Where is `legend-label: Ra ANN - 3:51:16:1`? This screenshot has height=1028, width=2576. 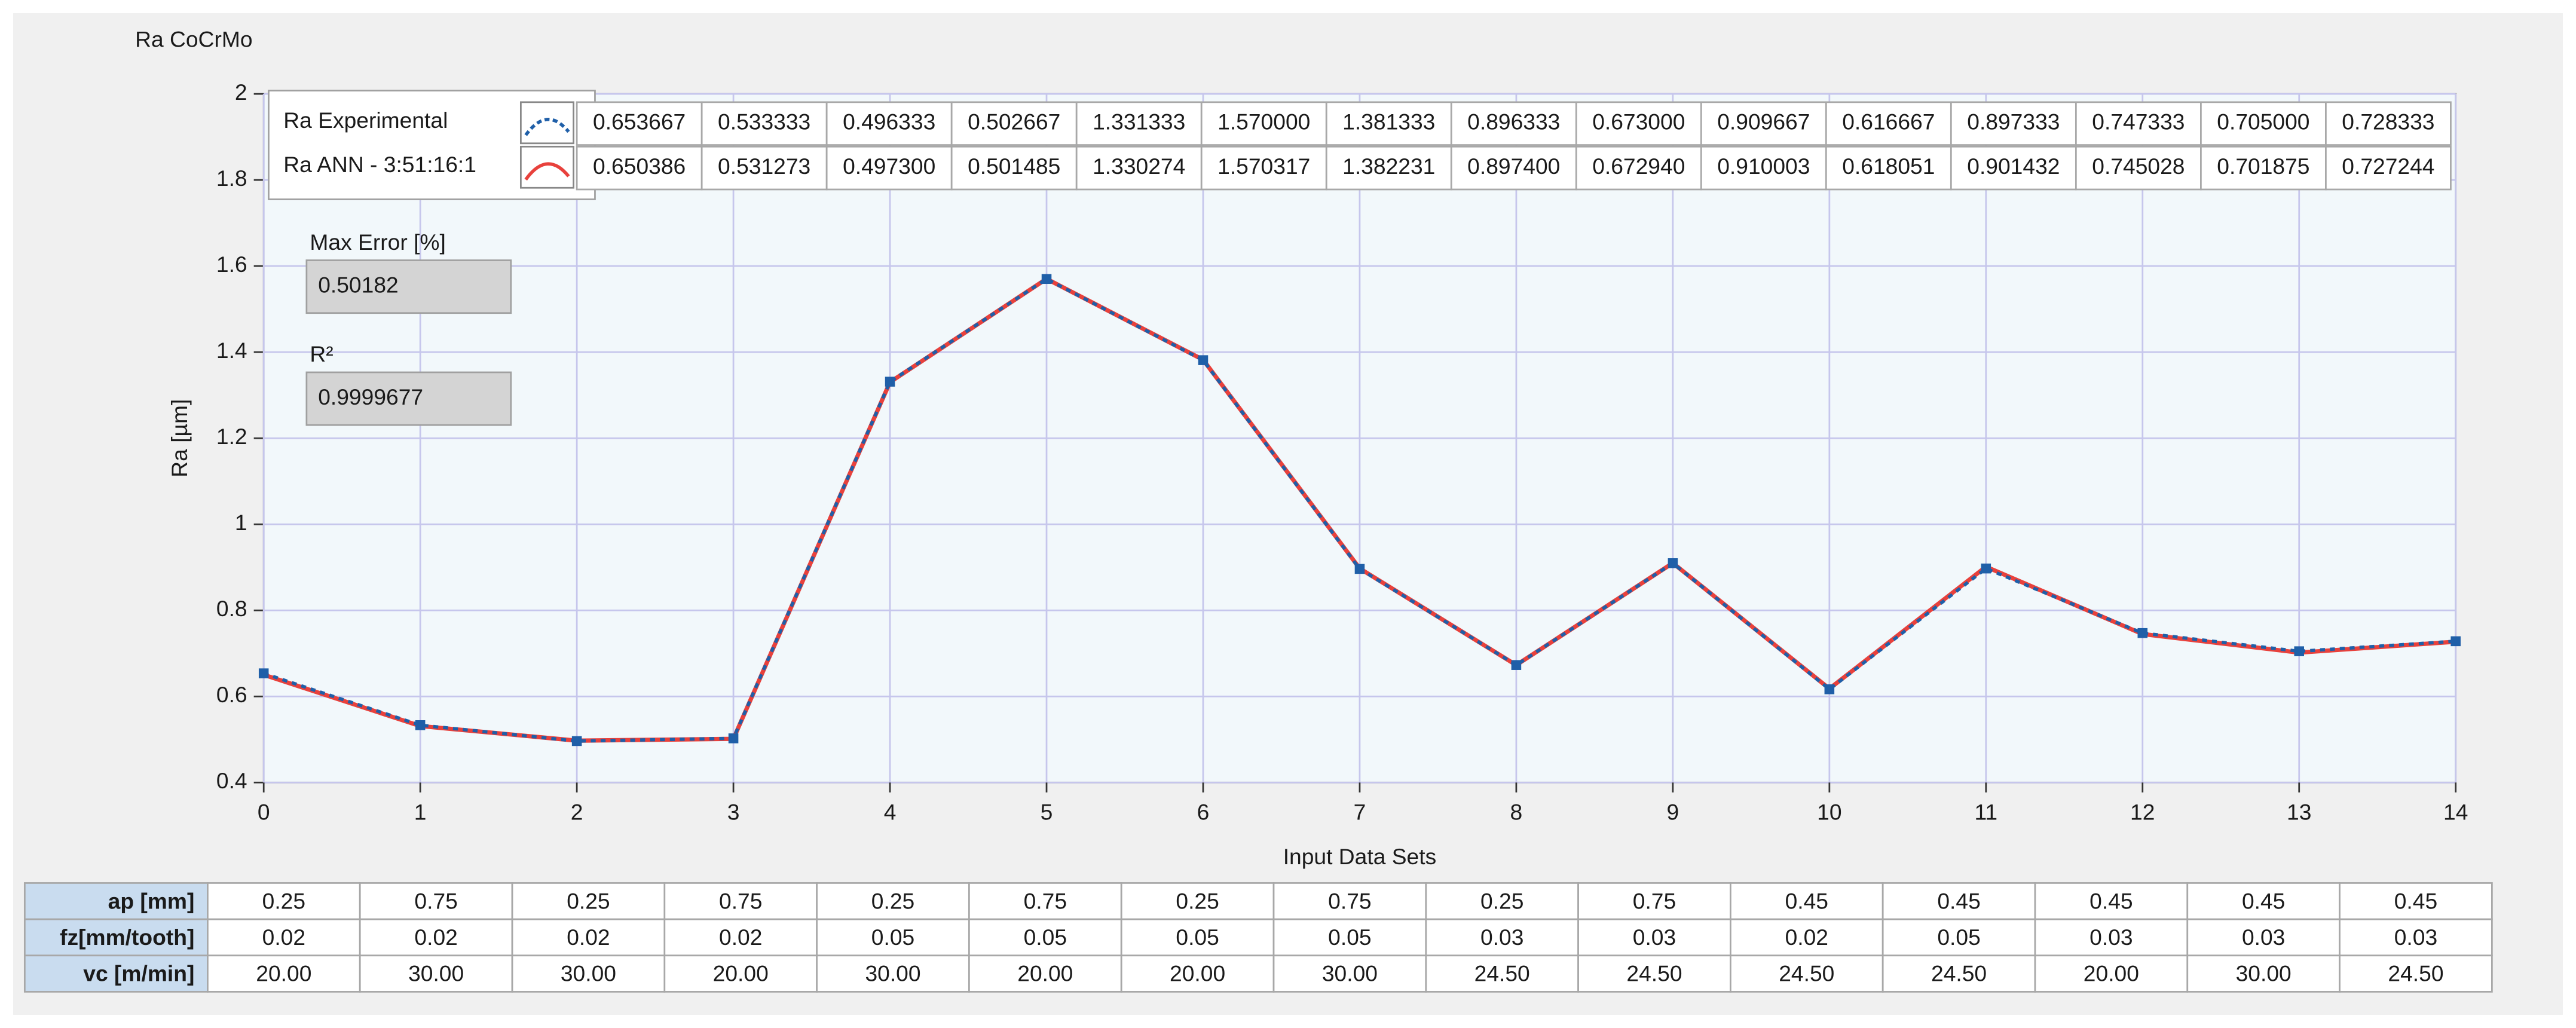
legend-label: Ra ANN - 3:51:16:1 is located at coordinates (379, 164).